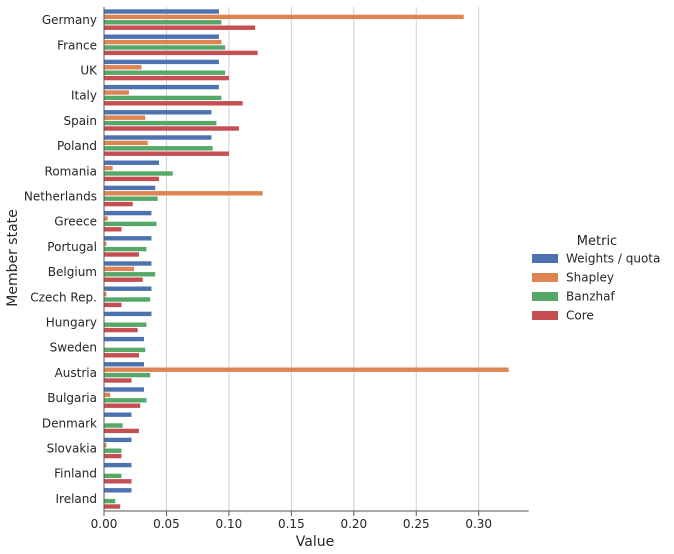 This screenshot has width=674, height=554. Describe the element at coordinates (60, 197) in the screenshot. I see `y-tick-label: Netherlands` at that location.